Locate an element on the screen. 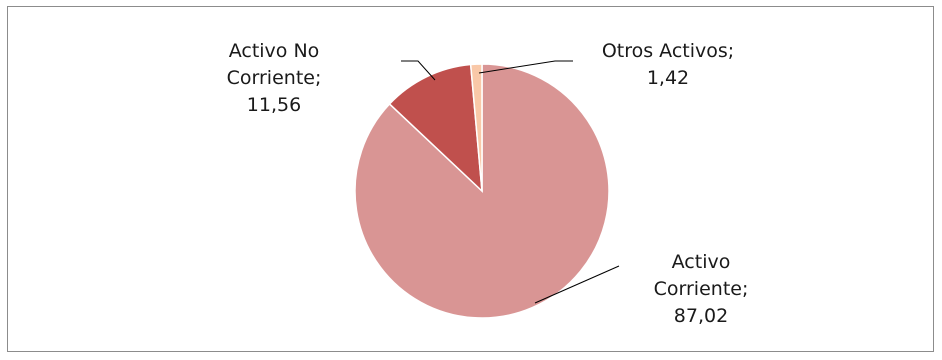 This screenshot has height=360, width=942. data-label-line: Activo is located at coordinates (701, 262).